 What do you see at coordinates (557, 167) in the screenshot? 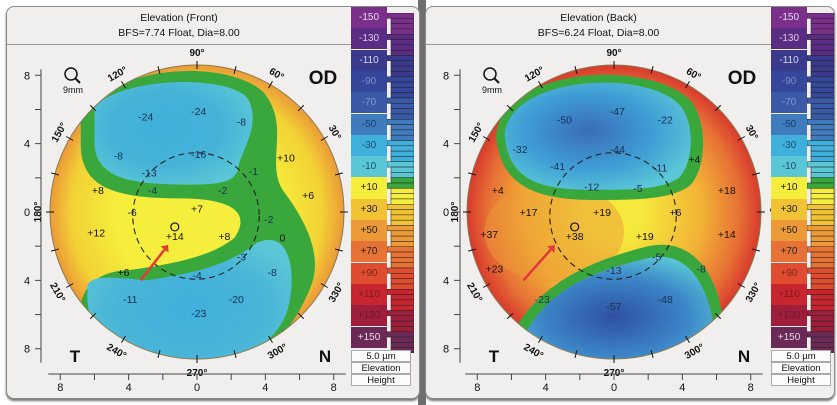
I see `elevation-value: -41` at bounding box center [557, 167].